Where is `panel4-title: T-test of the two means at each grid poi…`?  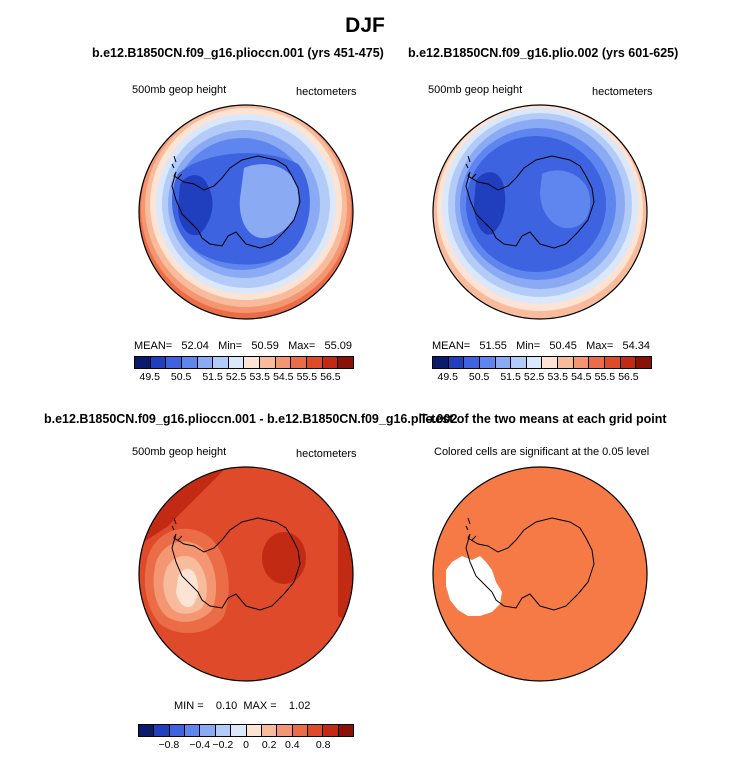
panel4-title: T-test of the two means at each grid poi… is located at coordinates (543, 419).